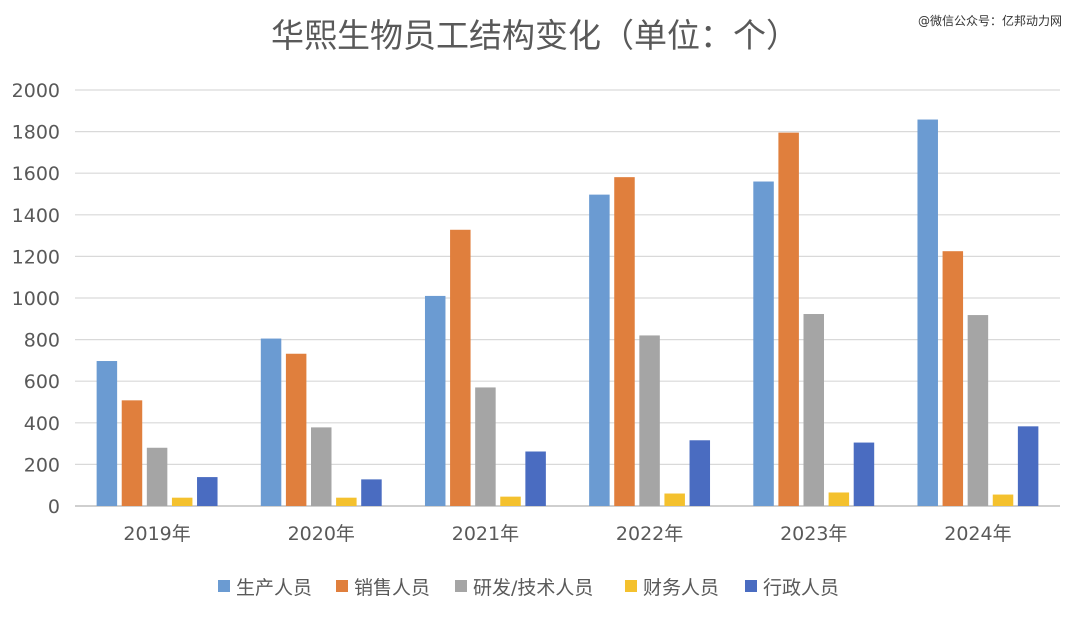 This screenshot has height=619, width=1080. What do you see at coordinates (224, 586) in the screenshot?
I see `legend-swatch-生产人员` at bounding box center [224, 586].